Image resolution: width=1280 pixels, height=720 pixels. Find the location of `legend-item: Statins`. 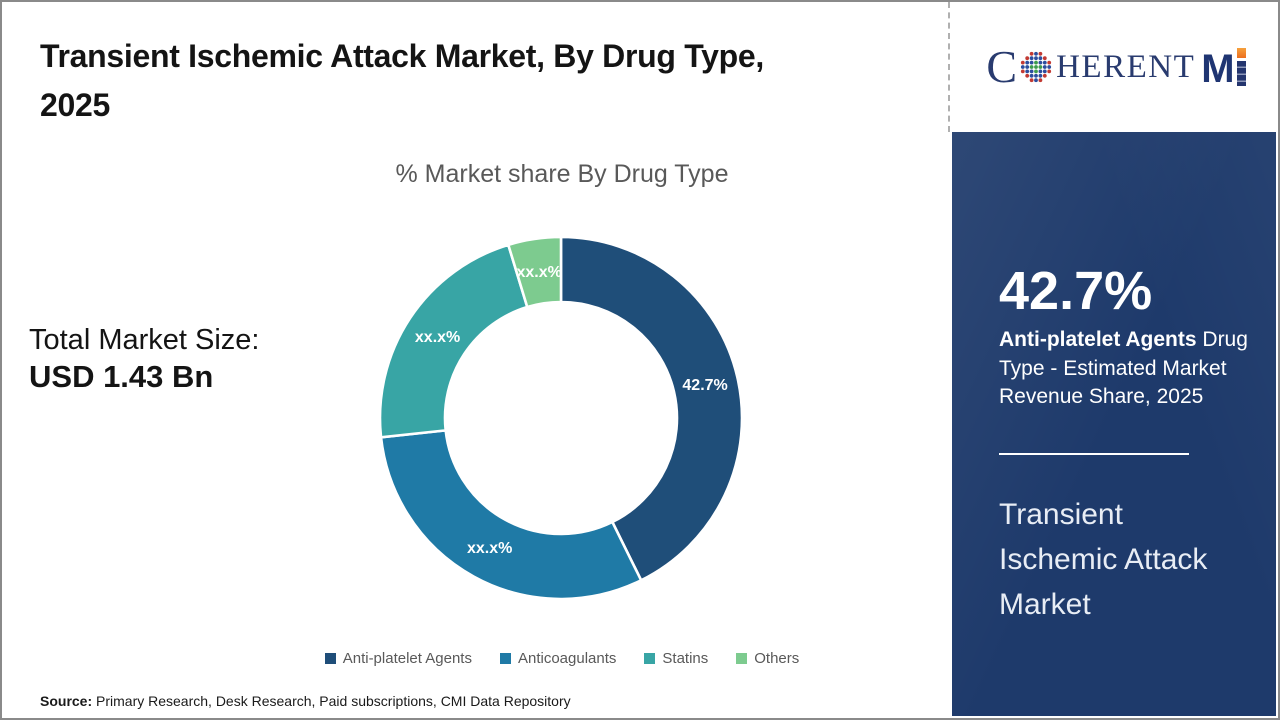

legend-item: Statins is located at coordinates (676, 658).